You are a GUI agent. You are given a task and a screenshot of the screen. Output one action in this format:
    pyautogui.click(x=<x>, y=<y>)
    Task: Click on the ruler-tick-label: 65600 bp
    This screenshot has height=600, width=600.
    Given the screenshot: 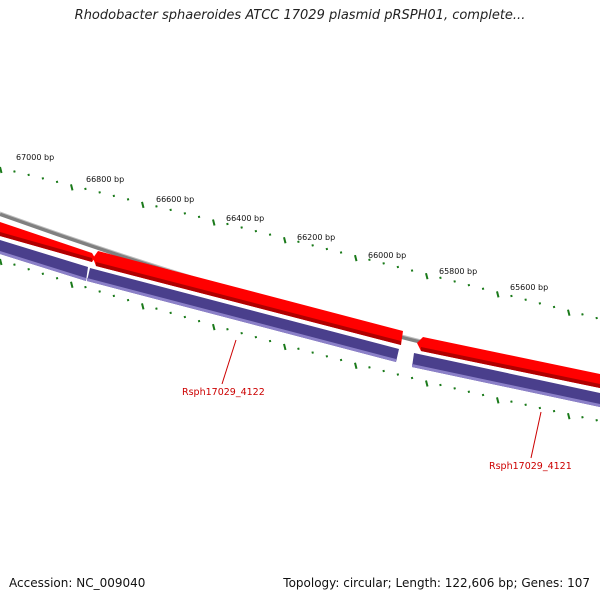 What is the action you would take?
    pyautogui.click(x=529, y=287)
    